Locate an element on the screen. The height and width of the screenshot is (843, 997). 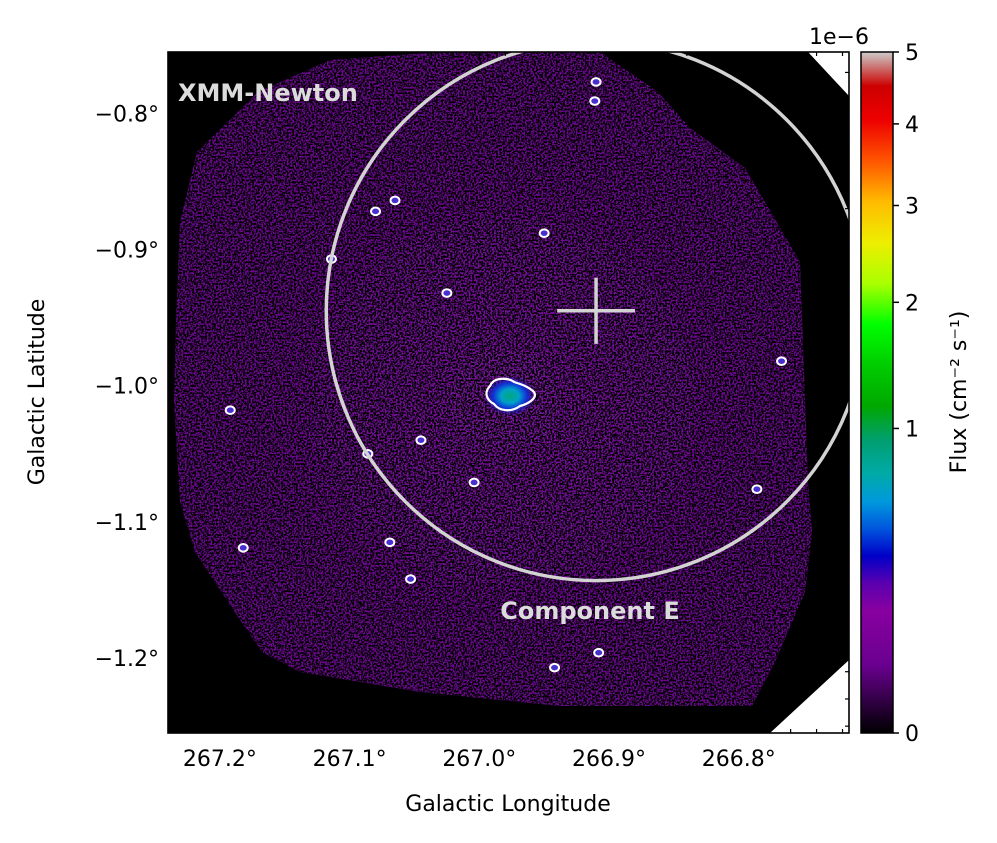
colorbar-offset-text: 1e−6 is located at coordinates (839, 37).